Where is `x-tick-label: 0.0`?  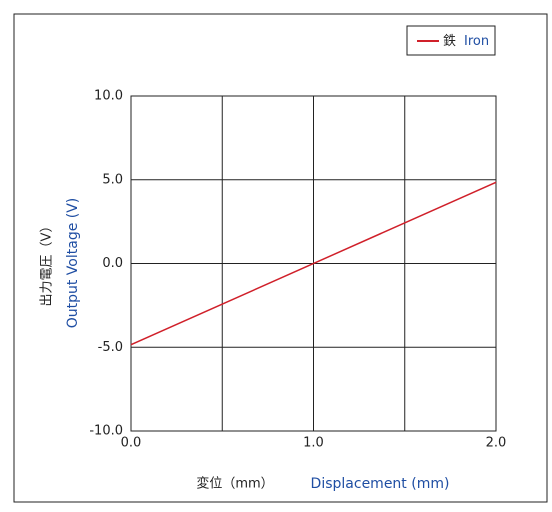 x-tick-label: 0.0 is located at coordinates (131, 443).